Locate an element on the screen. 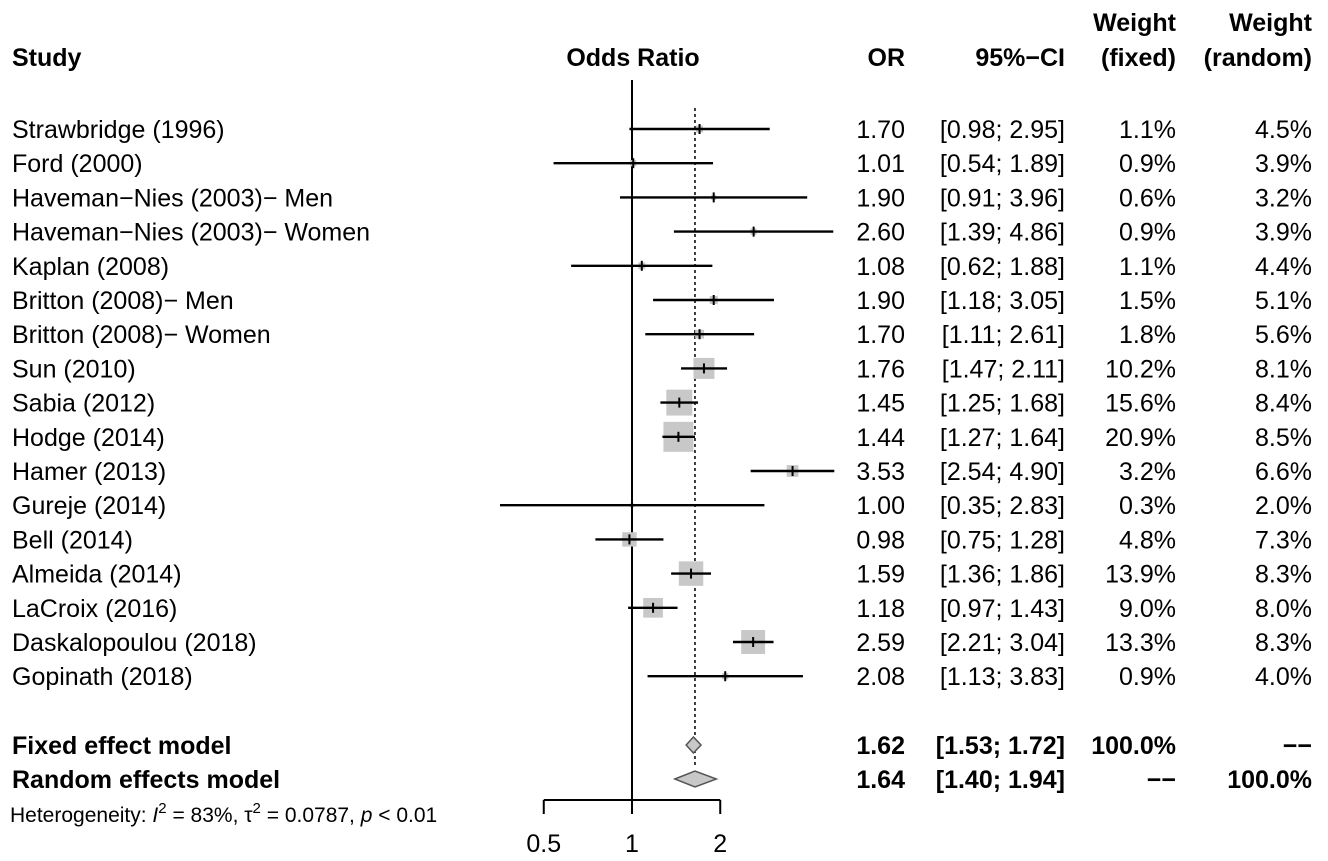  study-or: 1.00 is located at coordinates (880, 506).